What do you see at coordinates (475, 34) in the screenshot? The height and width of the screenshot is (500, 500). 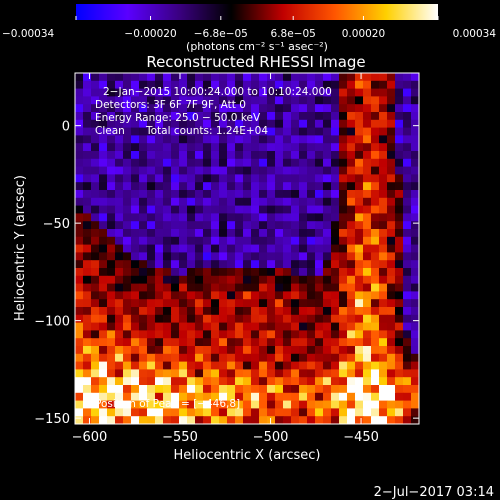 I see `colorbar-tick-label: 0.00034` at bounding box center [475, 34].